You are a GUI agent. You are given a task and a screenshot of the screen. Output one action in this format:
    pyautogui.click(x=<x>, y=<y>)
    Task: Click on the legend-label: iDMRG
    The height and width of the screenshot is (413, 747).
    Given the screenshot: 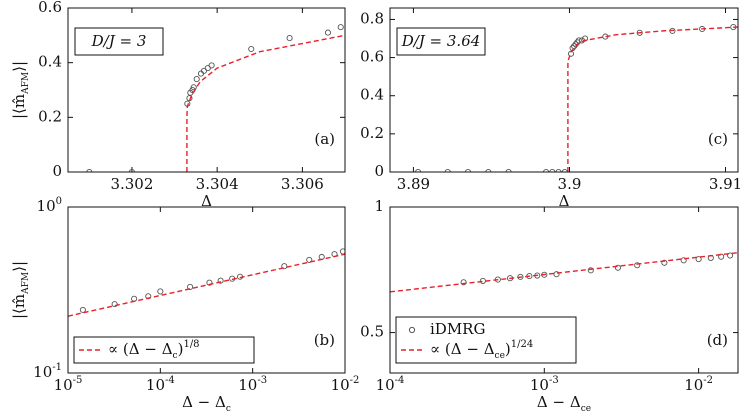 What is the action you would take?
    pyautogui.click(x=457, y=329)
    